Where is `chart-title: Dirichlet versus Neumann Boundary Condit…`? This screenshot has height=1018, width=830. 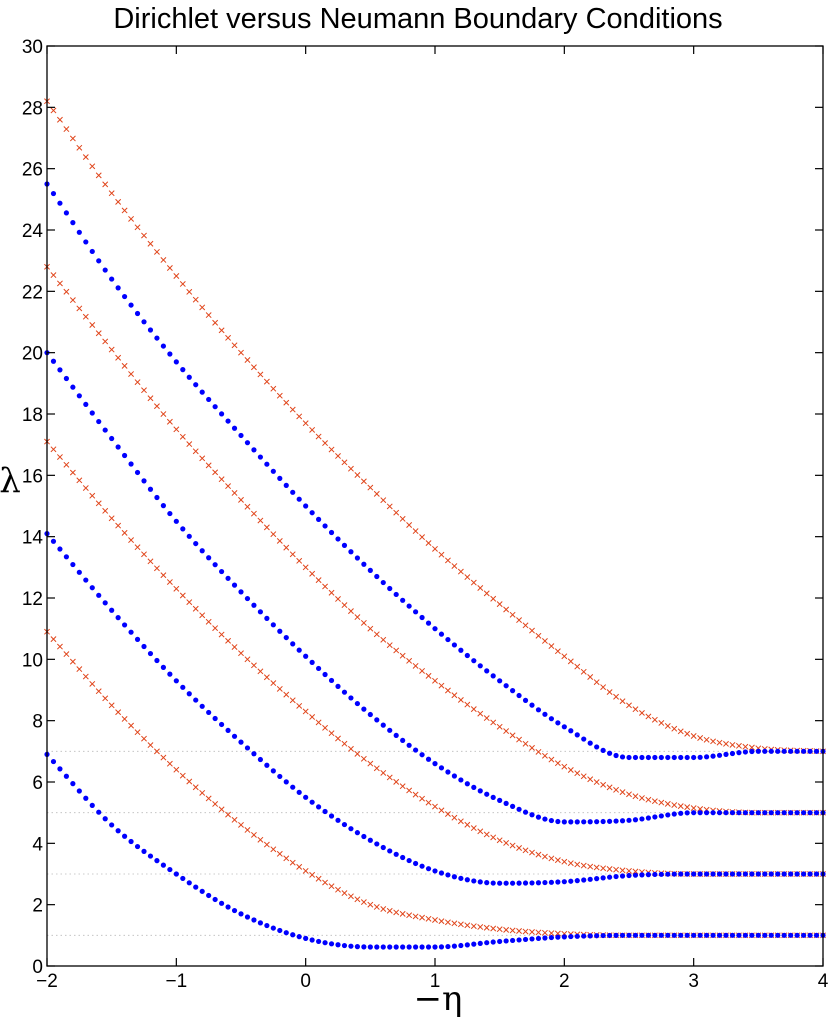
chart-title: Dirichlet versus Neumann Boundary Condit… is located at coordinates (417, 19).